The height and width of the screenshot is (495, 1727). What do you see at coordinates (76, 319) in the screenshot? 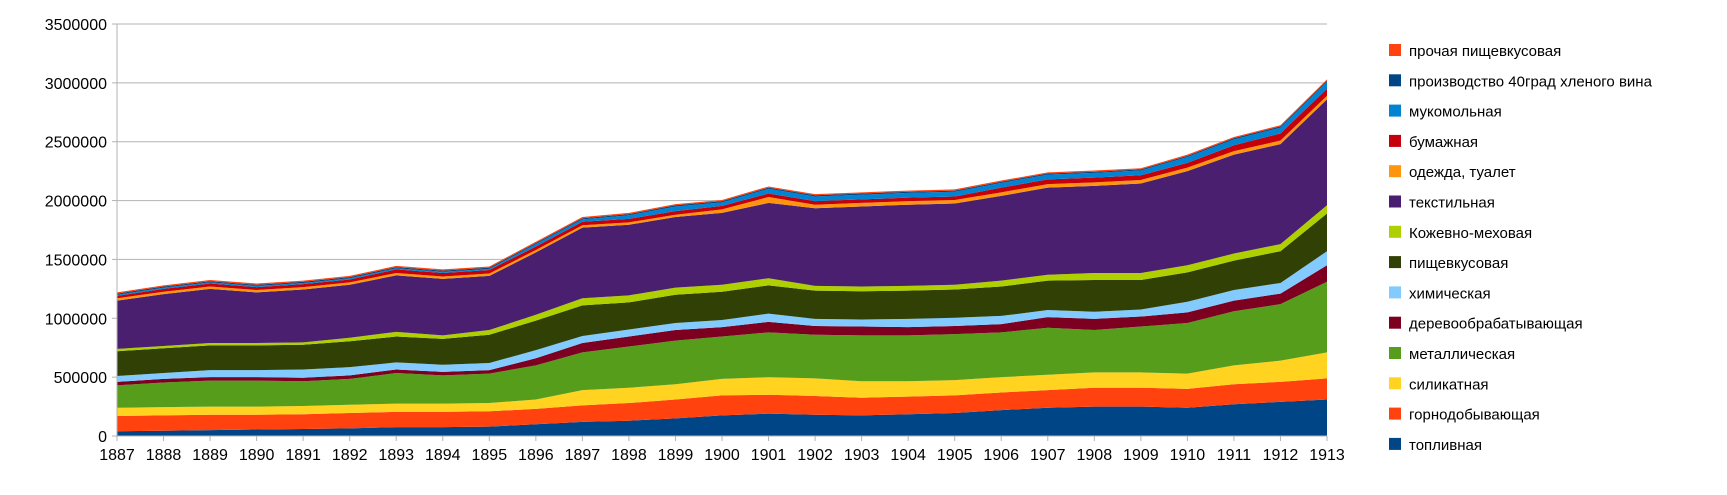
I see `y-tick-label: 1000000` at bounding box center [76, 319].